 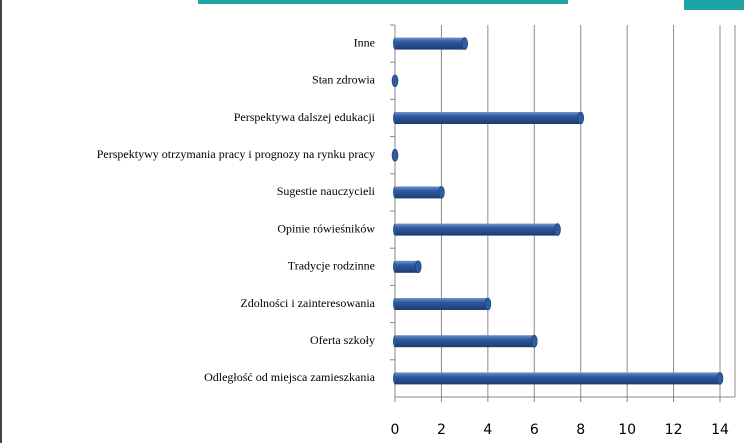 I want to click on x-tick-label: 8, so click(x=580, y=430).